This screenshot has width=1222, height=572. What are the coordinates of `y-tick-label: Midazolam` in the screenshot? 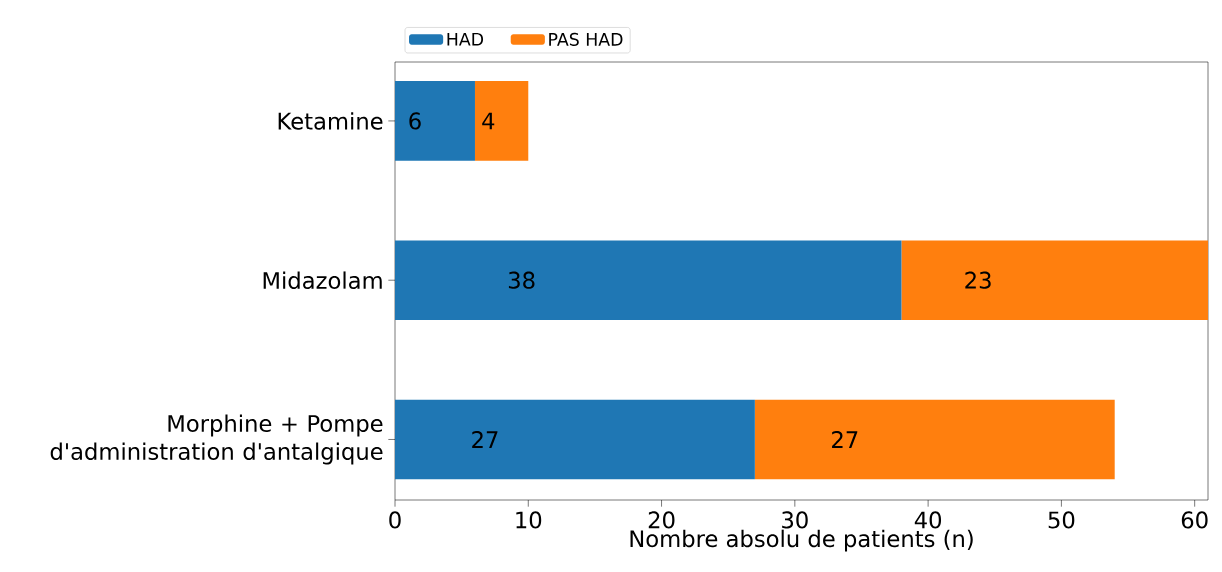 It's located at (322, 280).